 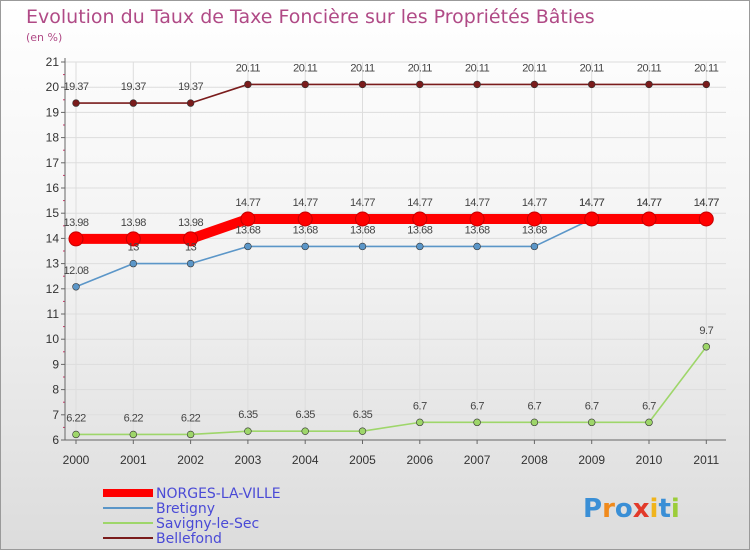 I want to click on legend-label-bellefond: Bellefond, so click(x=189, y=539).